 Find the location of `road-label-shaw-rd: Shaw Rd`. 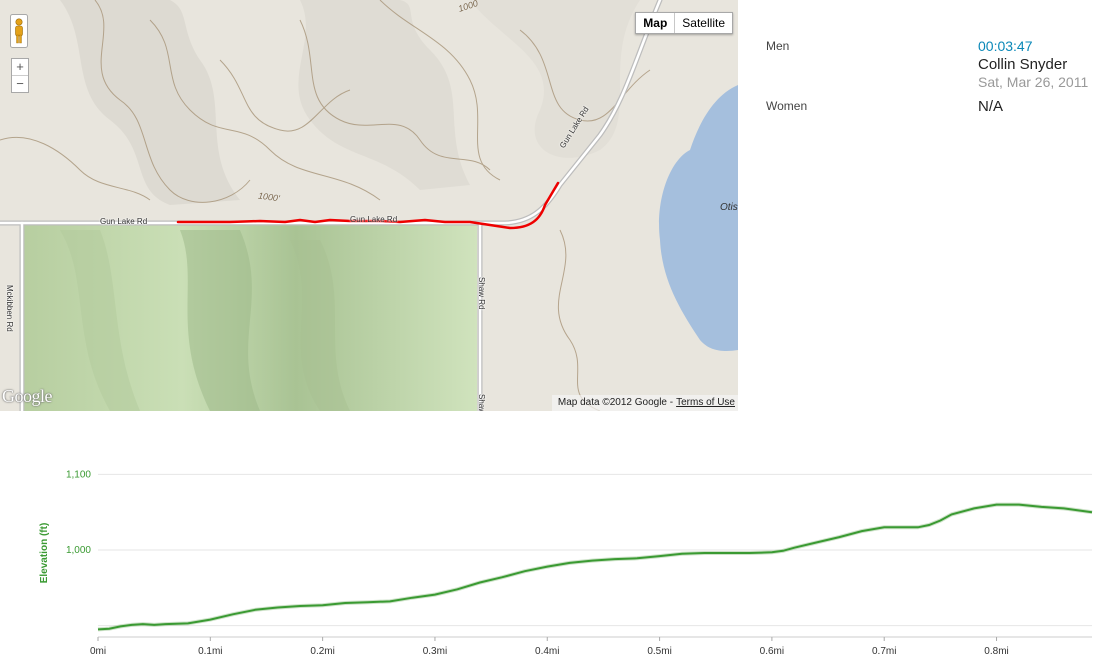

road-label-shaw-rd: Shaw Rd is located at coordinates (481, 293).